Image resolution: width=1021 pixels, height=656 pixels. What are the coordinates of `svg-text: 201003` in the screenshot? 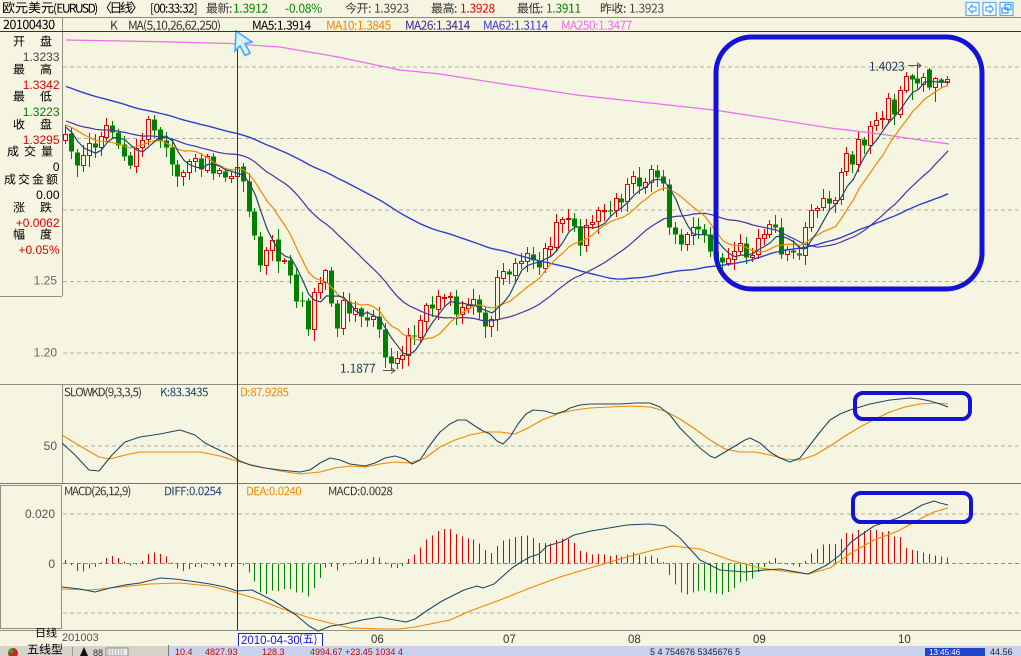 It's located at (80, 638).